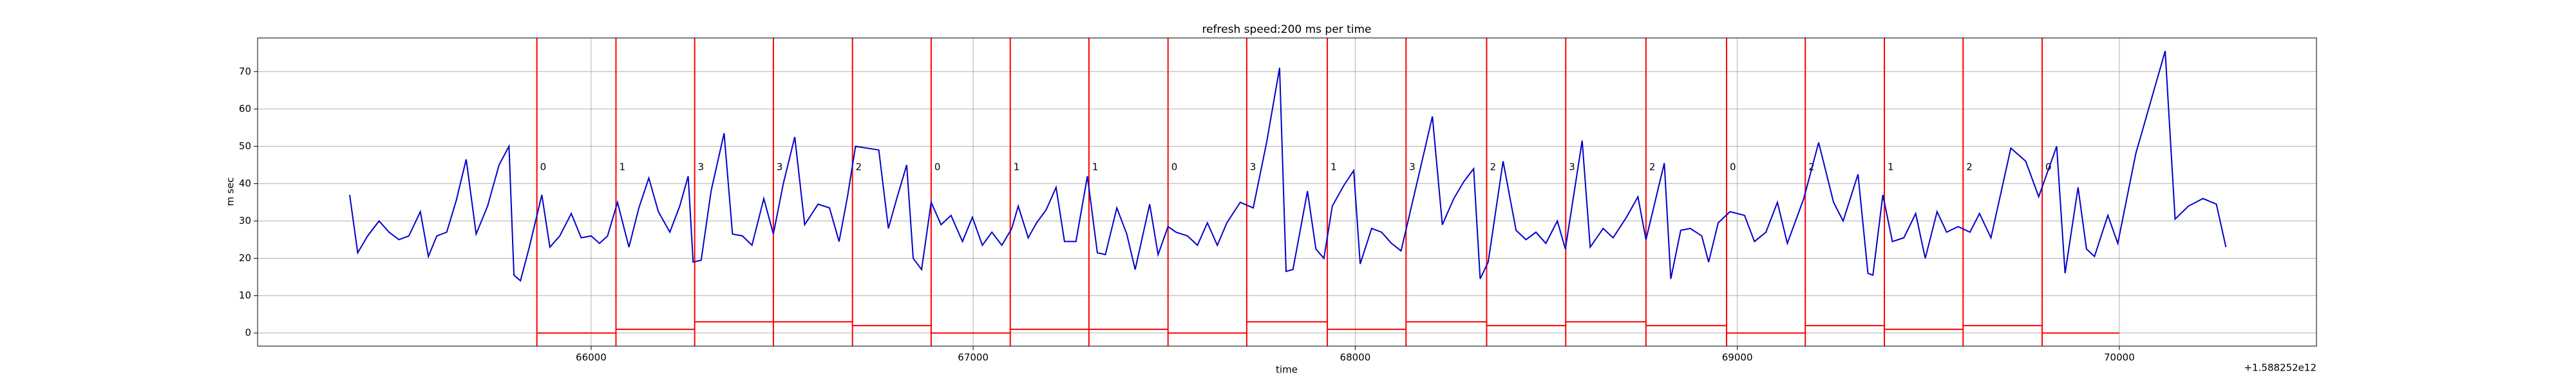  Describe the element at coordinates (245, 109) in the screenshot. I see `y-tick-label: 60` at that location.